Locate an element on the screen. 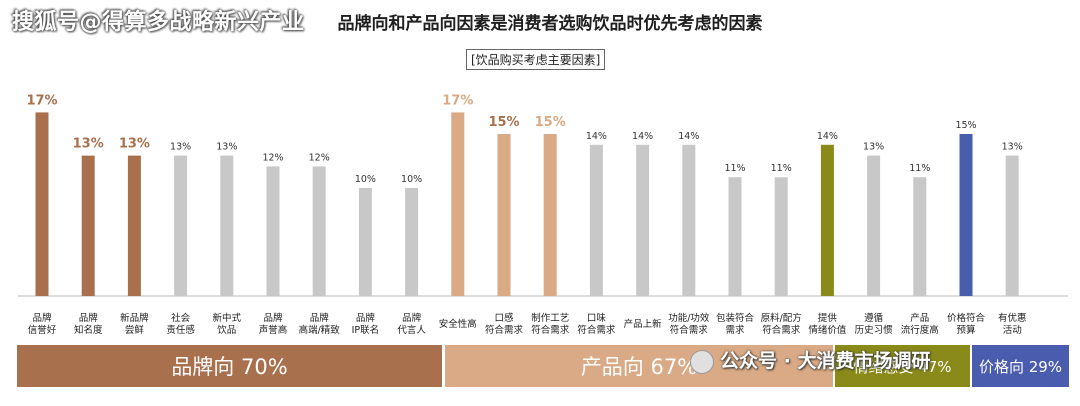 Image resolution: width=1080 pixels, height=406 pixels. category-label-9: 安全性高 is located at coordinates (458, 324).